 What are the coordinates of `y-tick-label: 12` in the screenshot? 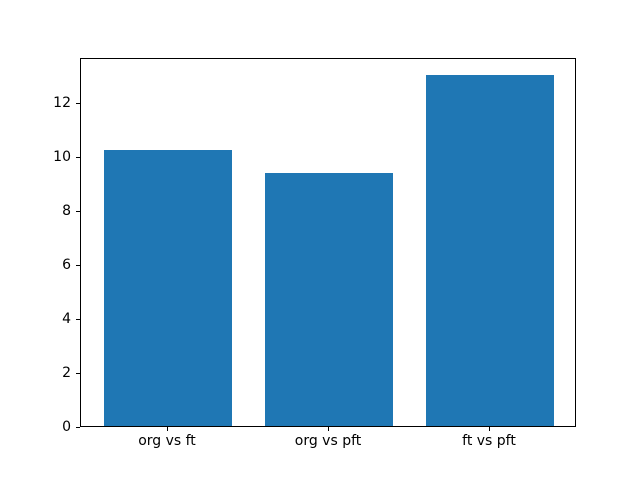 It's located at (62, 102).